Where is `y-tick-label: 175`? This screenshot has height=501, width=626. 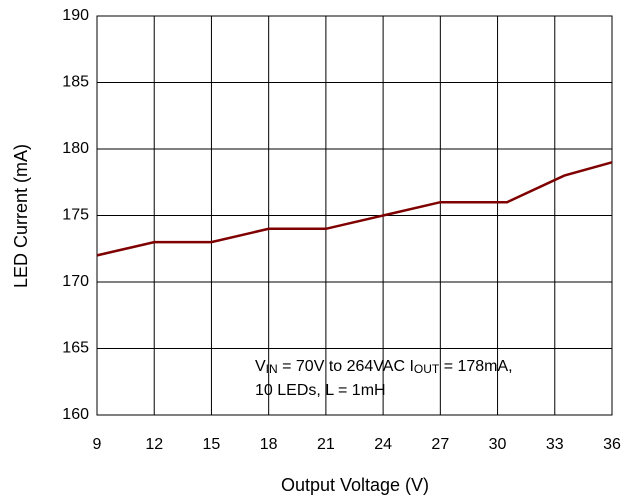 y-tick-label: 175 is located at coordinates (75, 215).